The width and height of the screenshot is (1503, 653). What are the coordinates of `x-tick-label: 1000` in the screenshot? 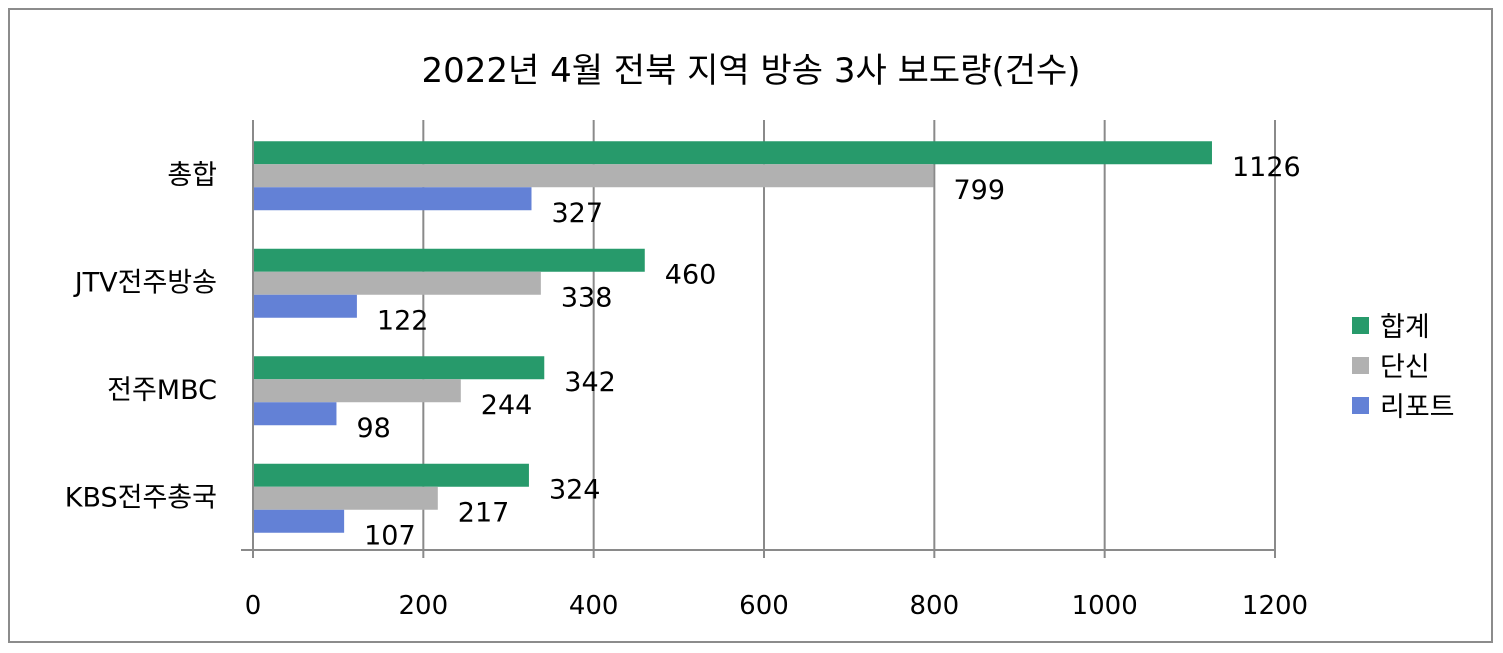 It's located at (1105, 606).